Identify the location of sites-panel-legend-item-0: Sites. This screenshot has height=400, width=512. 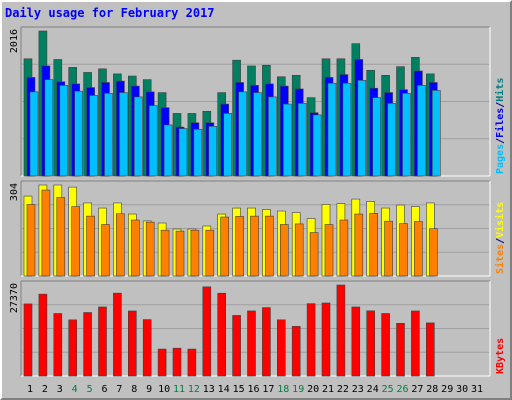
(500, 259).